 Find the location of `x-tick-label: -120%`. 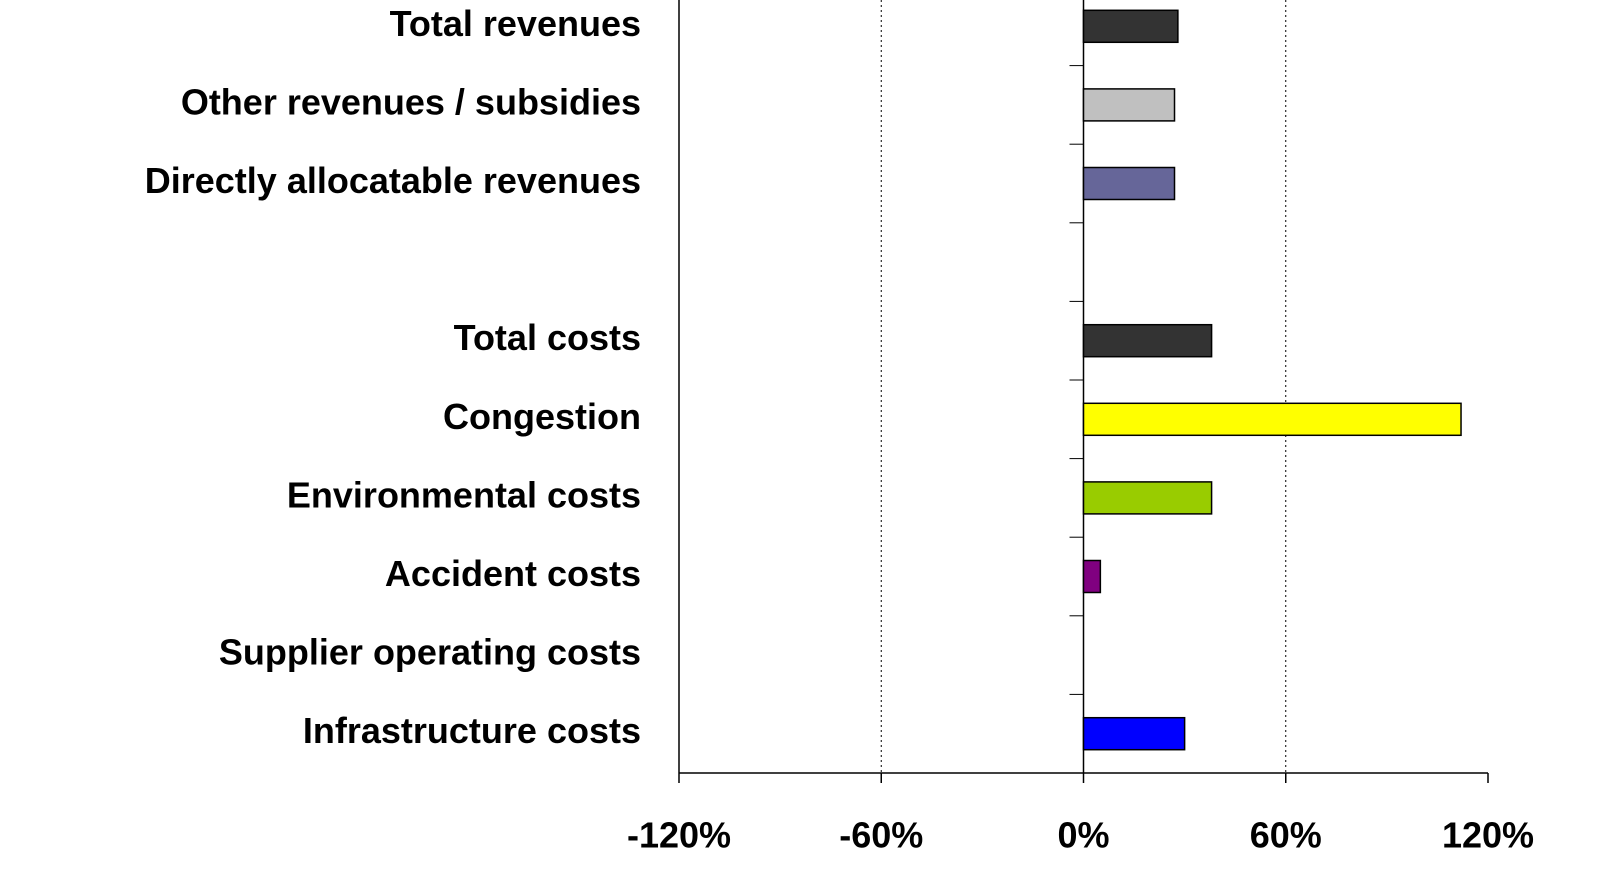

x-tick-label: -120% is located at coordinates (679, 835).